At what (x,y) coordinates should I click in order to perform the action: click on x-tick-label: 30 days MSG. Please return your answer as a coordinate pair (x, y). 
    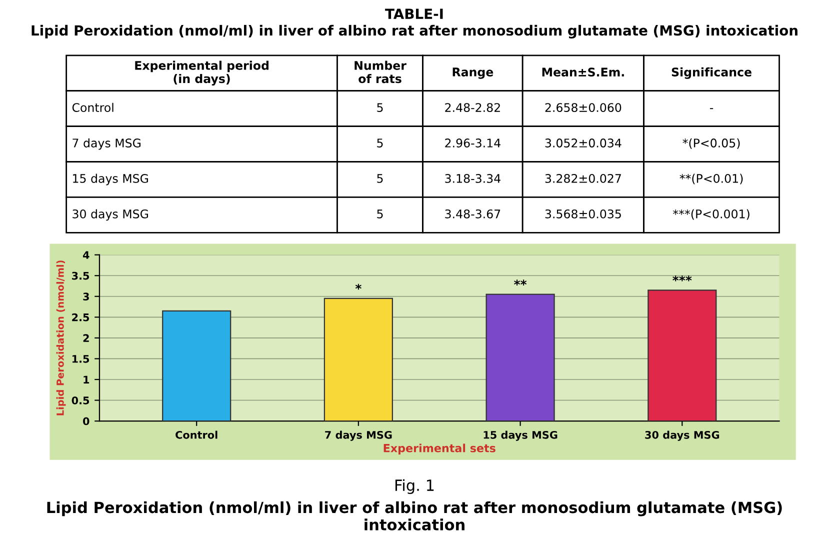
    Looking at the image, I should click on (682, 435).